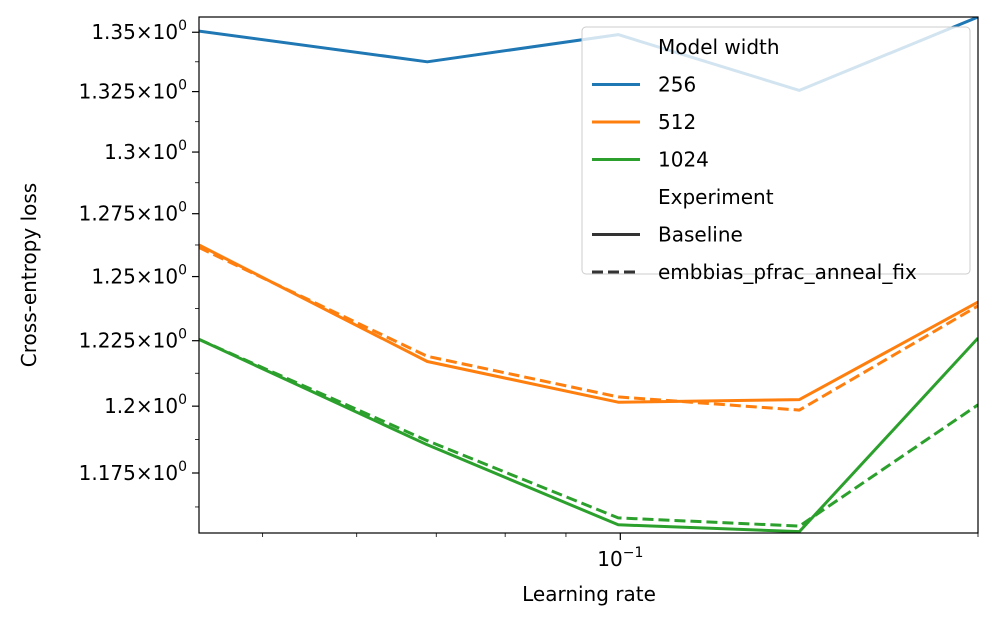 The width and height of the screenshot is (997, 623). Describe the element at coordinates (677, 85) in the screenshot. I see `legend-label: 256` at that location.